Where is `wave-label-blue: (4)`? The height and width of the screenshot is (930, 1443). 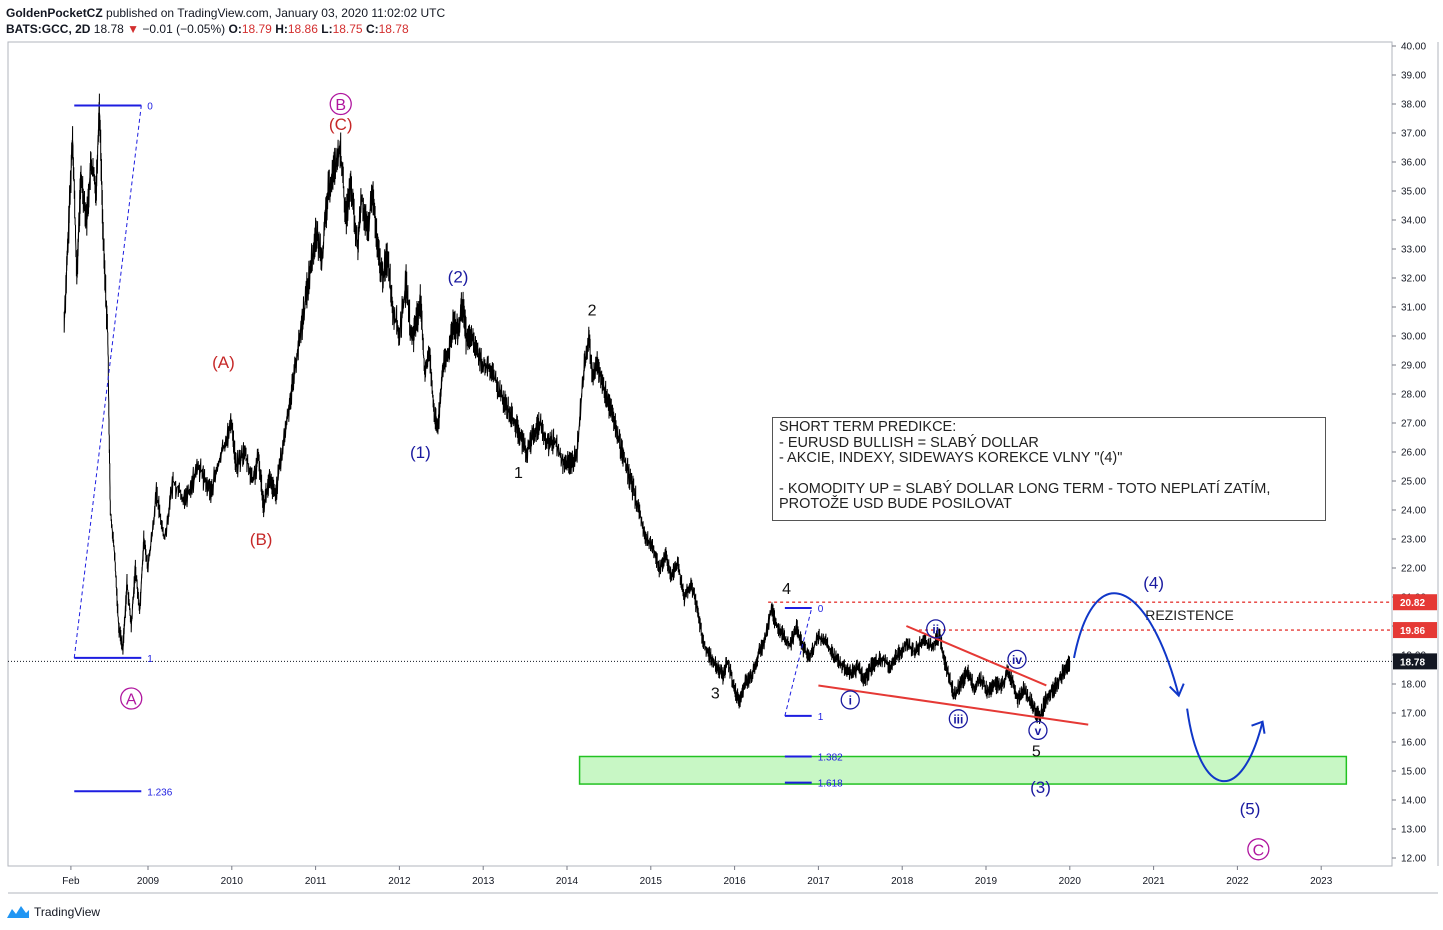 wave-label-blue: (4) is located at coordinates (1153, 582).